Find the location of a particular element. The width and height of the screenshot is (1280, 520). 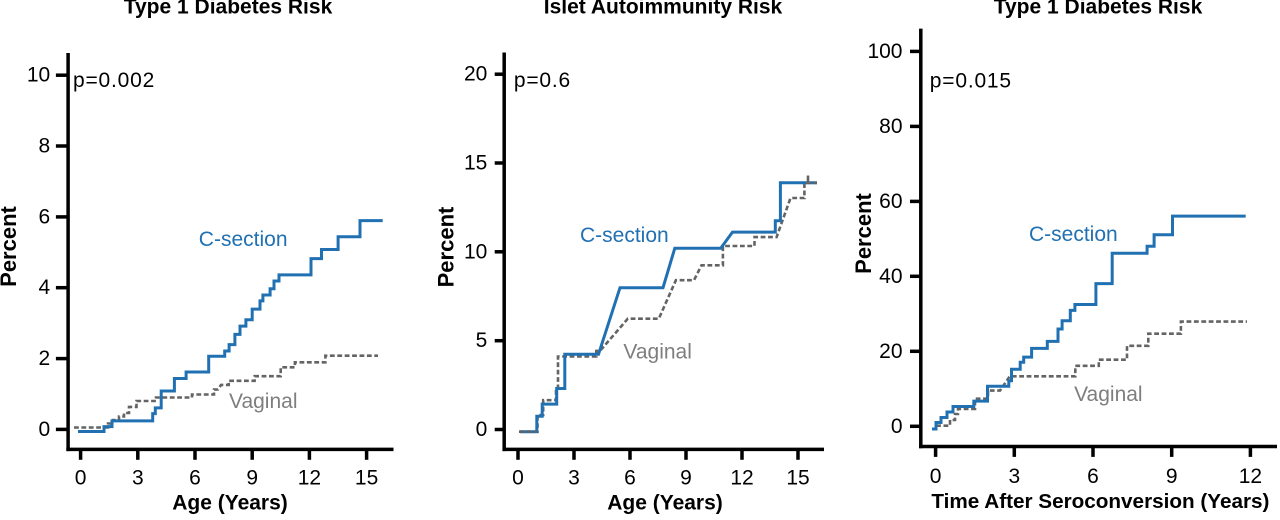

svg-text: 4 is located at coordinates (45, 287).